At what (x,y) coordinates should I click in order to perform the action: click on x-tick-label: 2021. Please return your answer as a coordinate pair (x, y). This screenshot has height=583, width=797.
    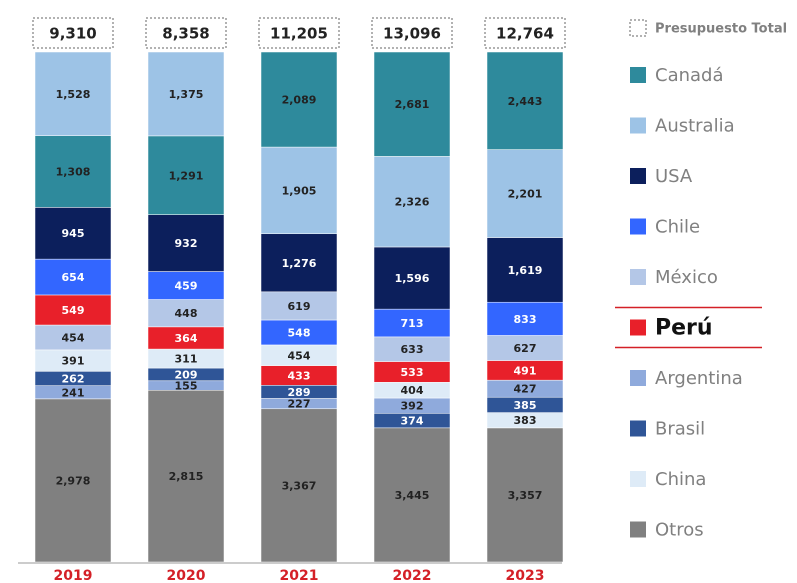
    Looking at the image, I should click on (299, 575).